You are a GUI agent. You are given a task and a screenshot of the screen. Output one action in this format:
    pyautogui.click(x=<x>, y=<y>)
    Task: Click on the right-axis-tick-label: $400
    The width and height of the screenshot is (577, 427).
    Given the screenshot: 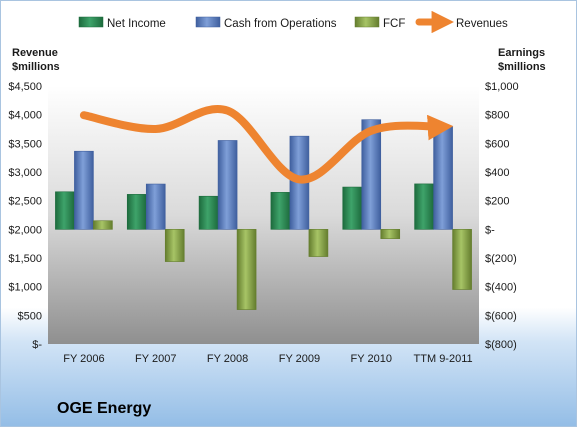 What is the action you would take?
    pyautogui.click(x=497, y=173)
    